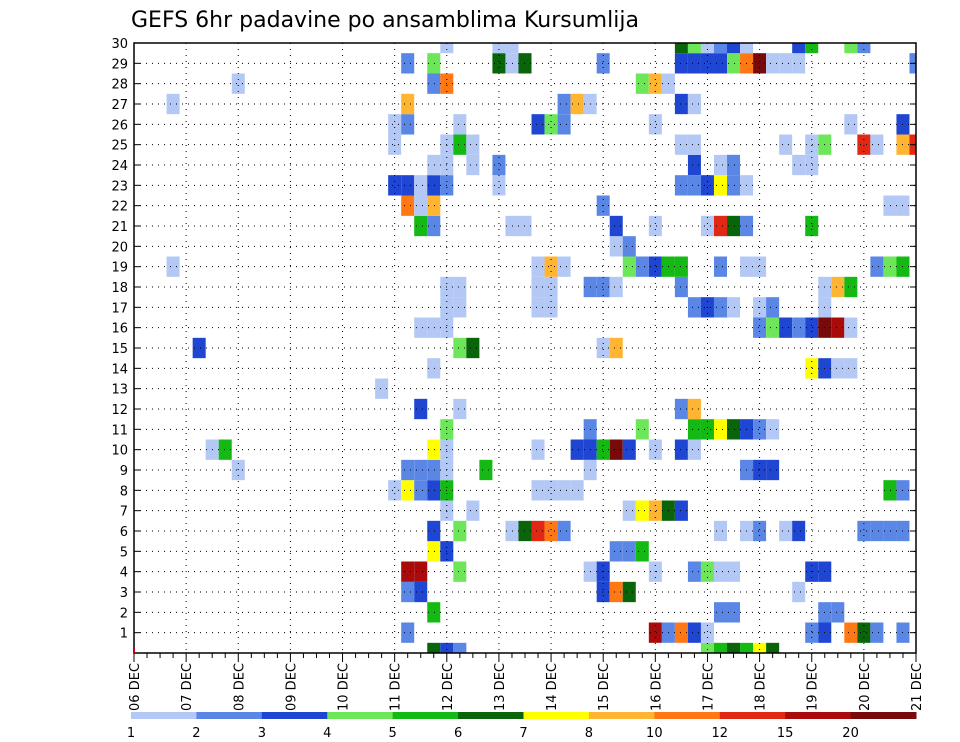 The image size is (960, 742). I want to click on y-tick-label: 25, so click(119, 146).